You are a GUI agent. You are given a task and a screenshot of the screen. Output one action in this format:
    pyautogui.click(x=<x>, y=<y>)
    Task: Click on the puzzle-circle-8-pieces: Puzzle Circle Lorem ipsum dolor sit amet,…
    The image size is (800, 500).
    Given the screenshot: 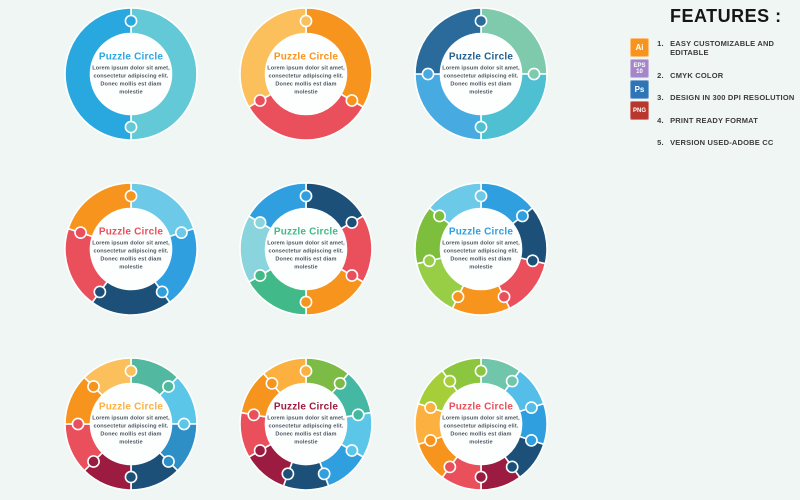 What is the action you would take?
    pyautogui.click(x=131, y=424)
    